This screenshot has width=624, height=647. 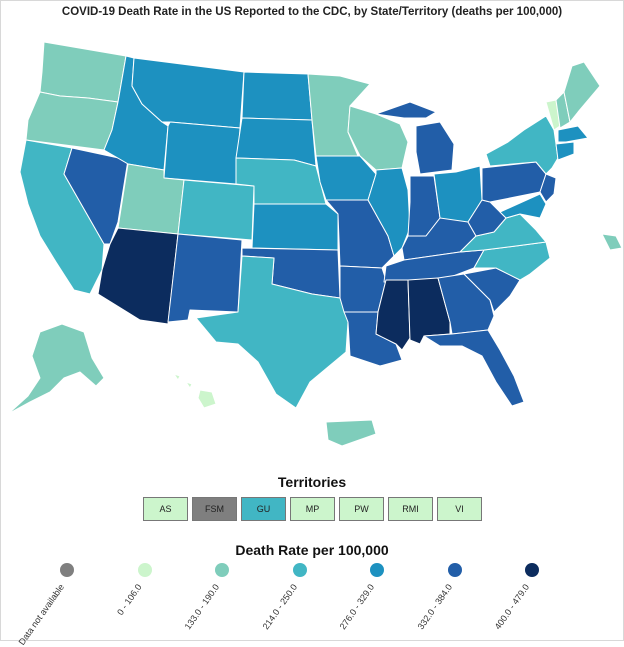 What do you see at coordinates (202, 153) in the screenshot?
I see `state-wy` at bounding box center [202, 153].